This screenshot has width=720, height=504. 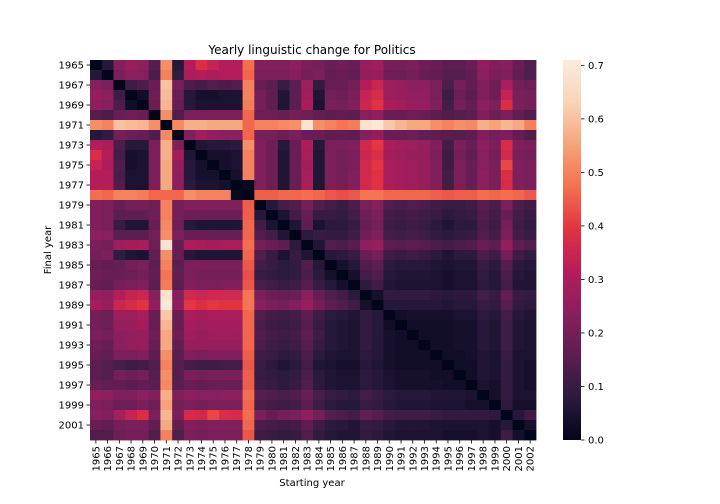 I want to click on x-tick-label: 1984, so click(x=319, y=458).